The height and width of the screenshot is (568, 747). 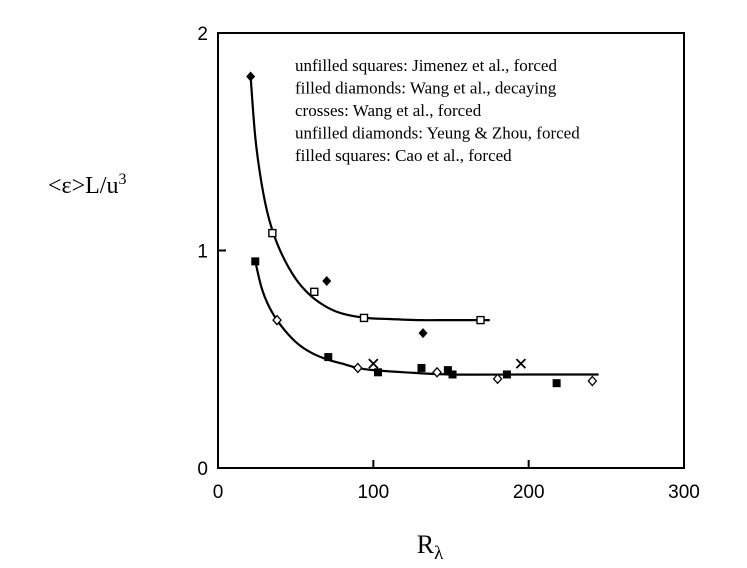 I want to click on legend-entry: crosses: Wang et al., forced, so click(x=388, y=110).